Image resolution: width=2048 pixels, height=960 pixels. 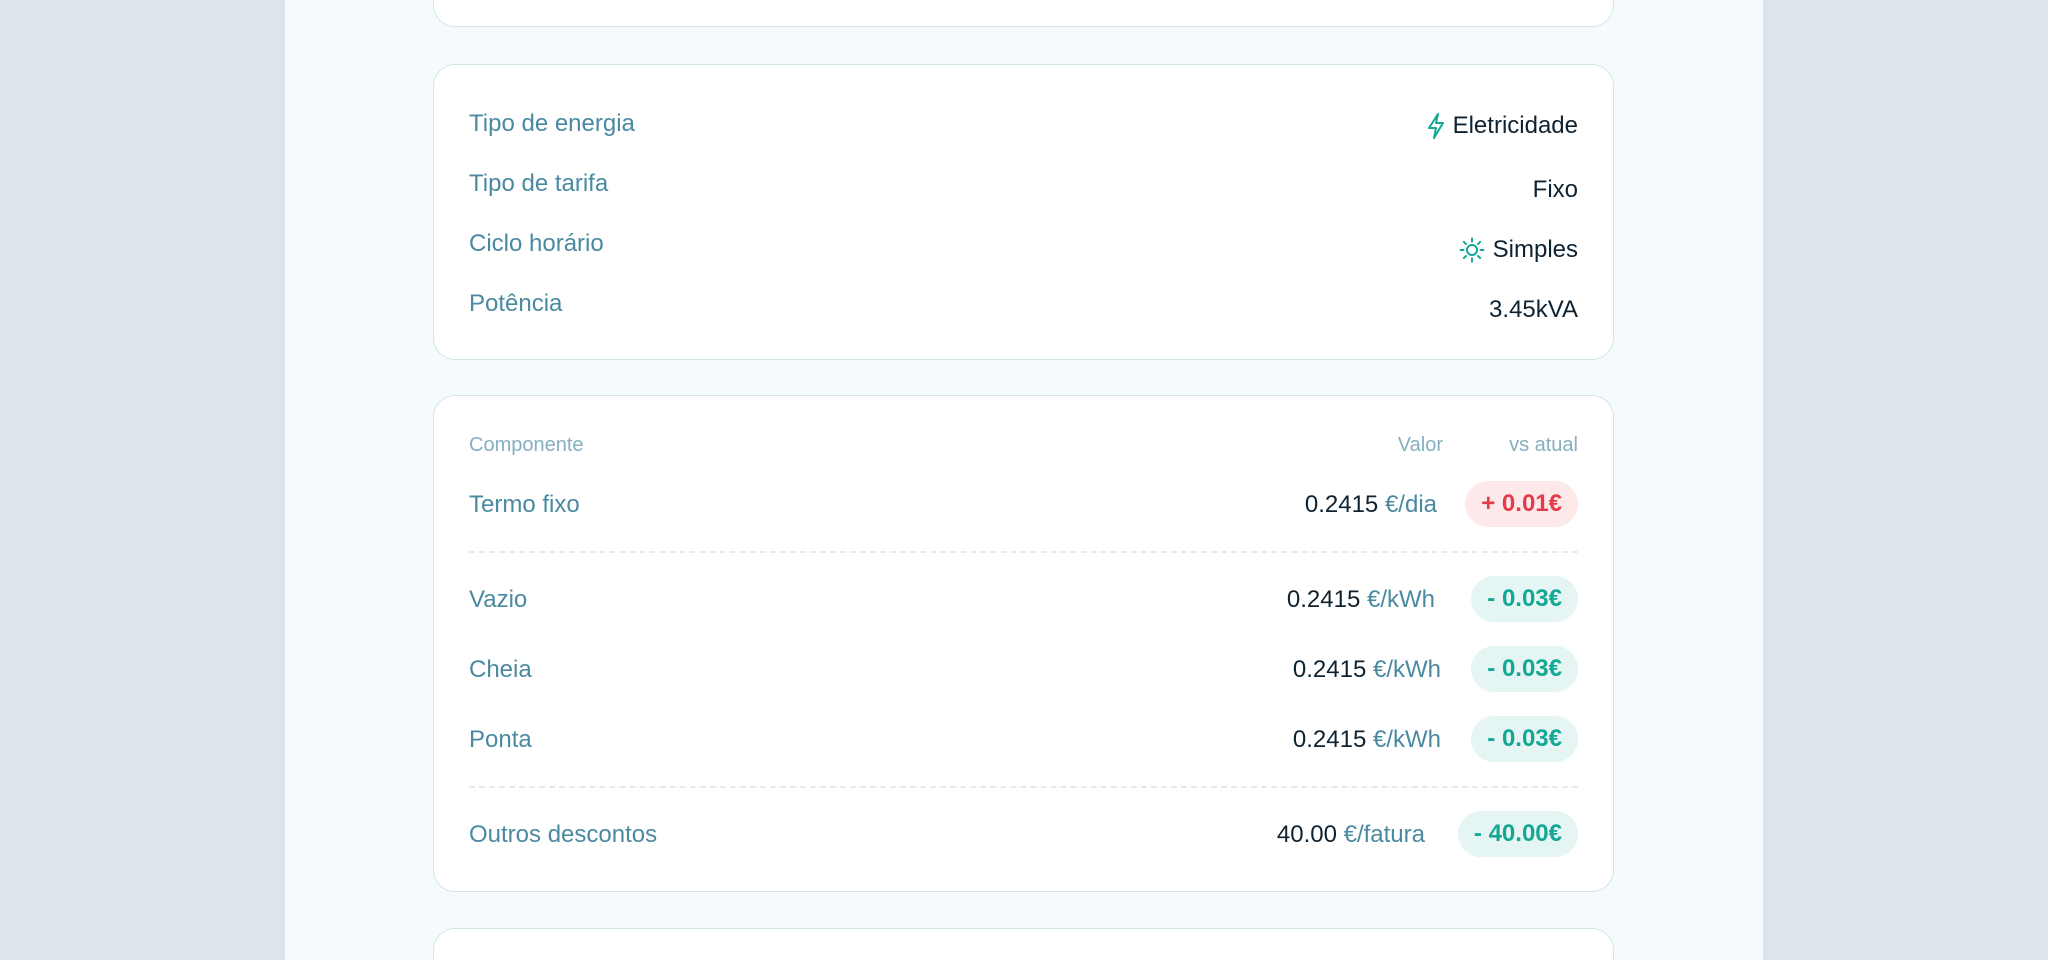 I want to click on row-label: Vazio, so click(x=498, y=599).